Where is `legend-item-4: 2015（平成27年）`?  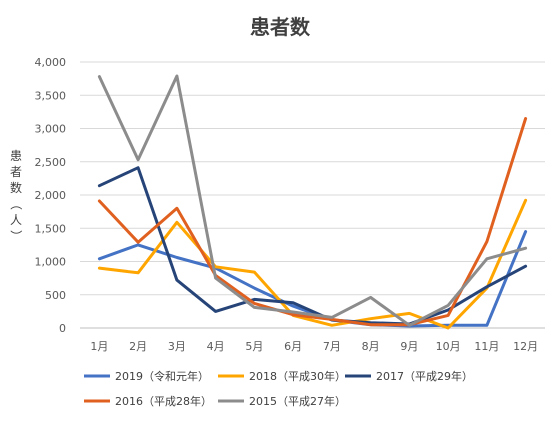
legend-item-4: 2015（平成27年） is located at coordinates (282, 401).